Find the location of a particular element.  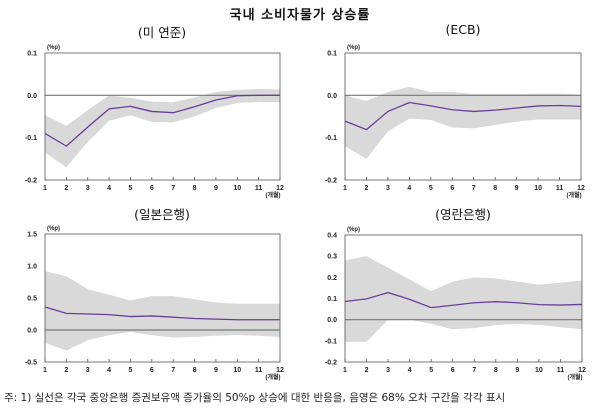

panel-title-ecb: (ECB) is located at coordinates (463, 29).